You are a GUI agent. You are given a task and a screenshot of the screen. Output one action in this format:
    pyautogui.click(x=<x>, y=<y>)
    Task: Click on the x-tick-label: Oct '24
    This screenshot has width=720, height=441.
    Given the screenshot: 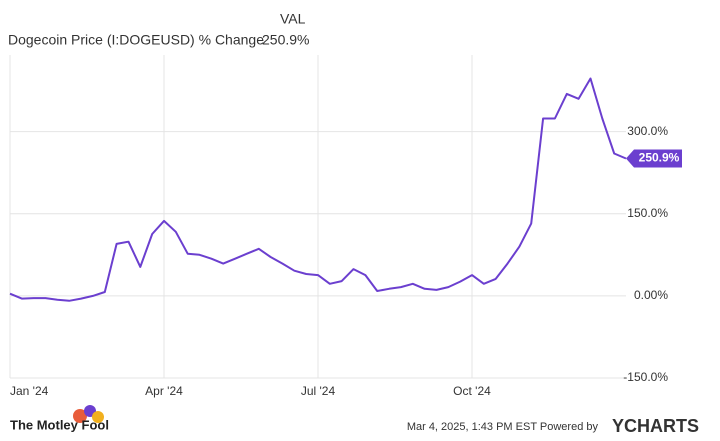 What is the action you would take?
    pyautogui.click(x=472, y=391)
    